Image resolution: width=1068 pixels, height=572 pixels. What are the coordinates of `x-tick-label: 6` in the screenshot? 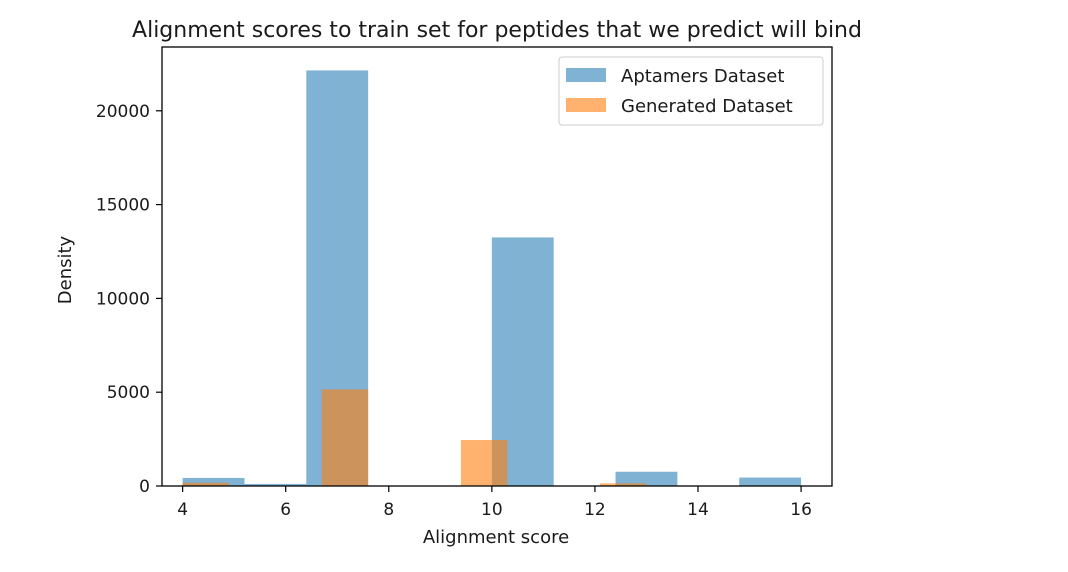 It's located at (285, 510).